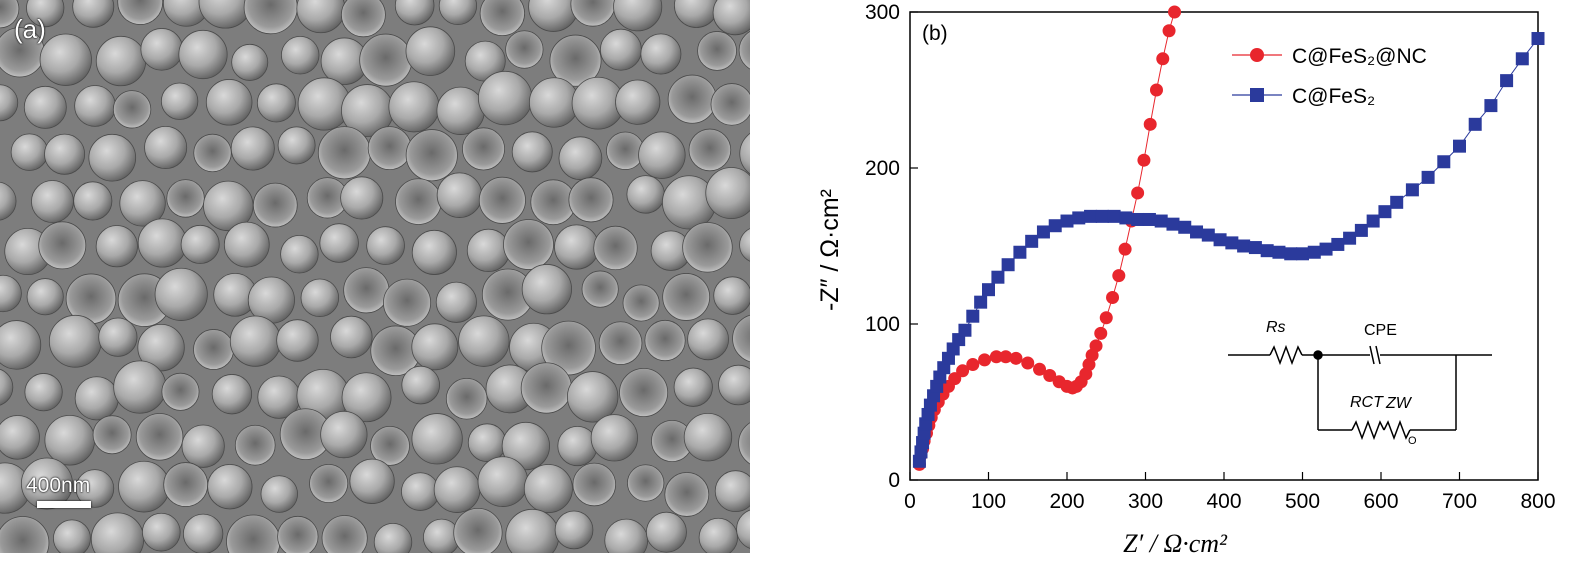  Describe the element at coordinates (1329, 76) in the screenshot. I see `legend: C@FeS₂@NC C@FeS₂` at that location.